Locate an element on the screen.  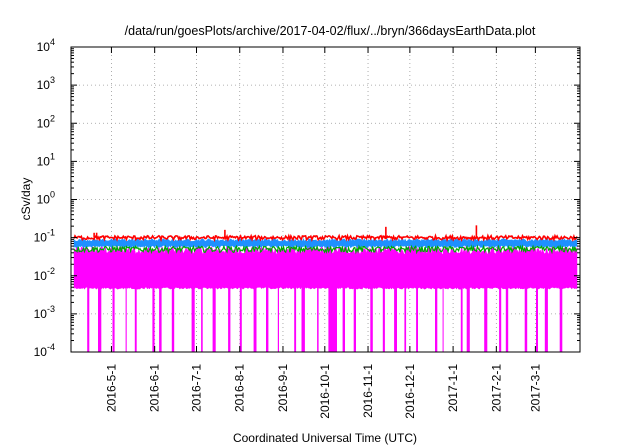
y-tick-label: 10³ is located at coordinates (46, 83).